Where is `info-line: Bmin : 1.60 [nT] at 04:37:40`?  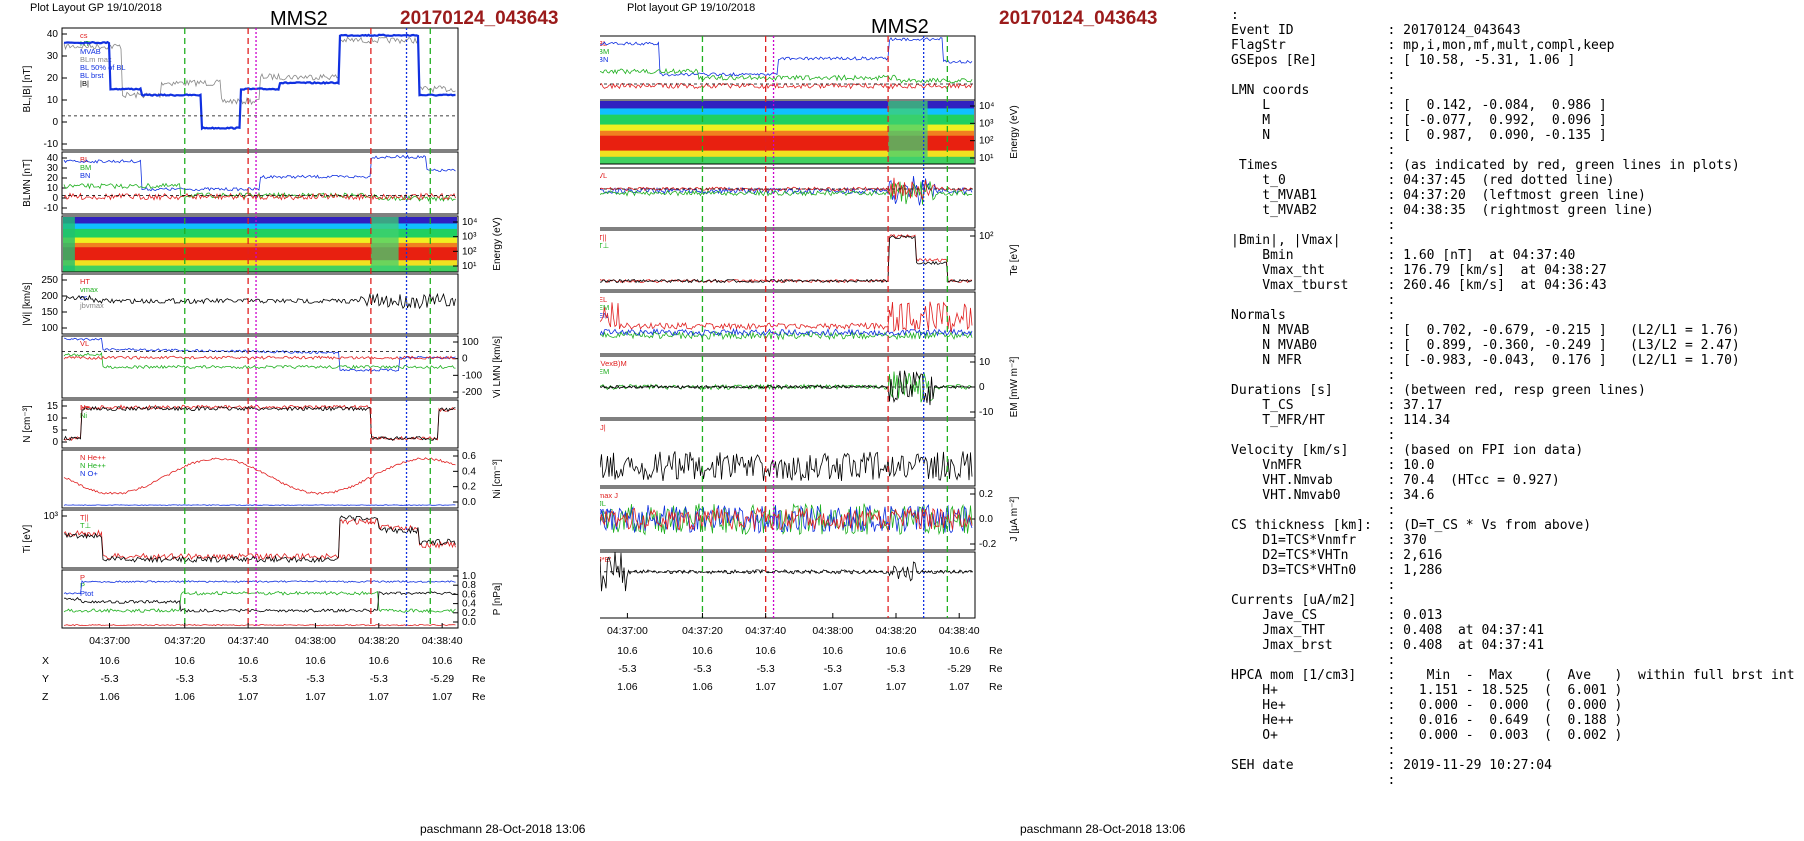
info-line: Bmin : 1.60 [nT] at 04:37:40 is located at coordinates (1403, 255).